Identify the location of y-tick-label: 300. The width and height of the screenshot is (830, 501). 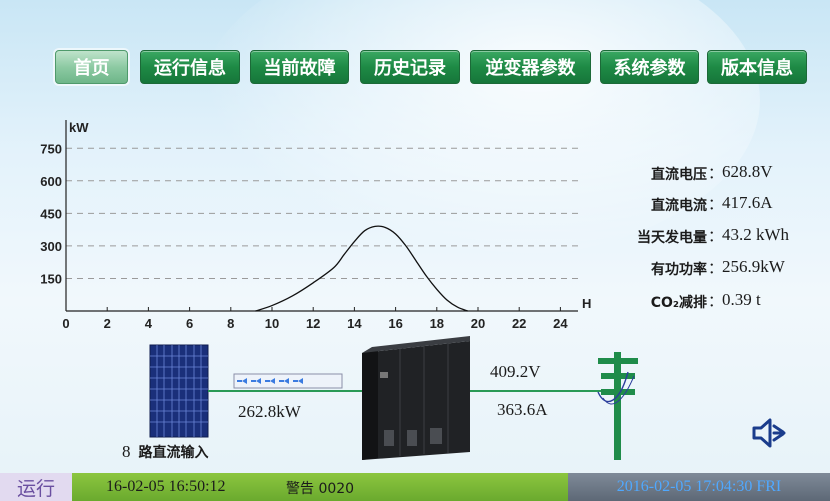
(51, 246).